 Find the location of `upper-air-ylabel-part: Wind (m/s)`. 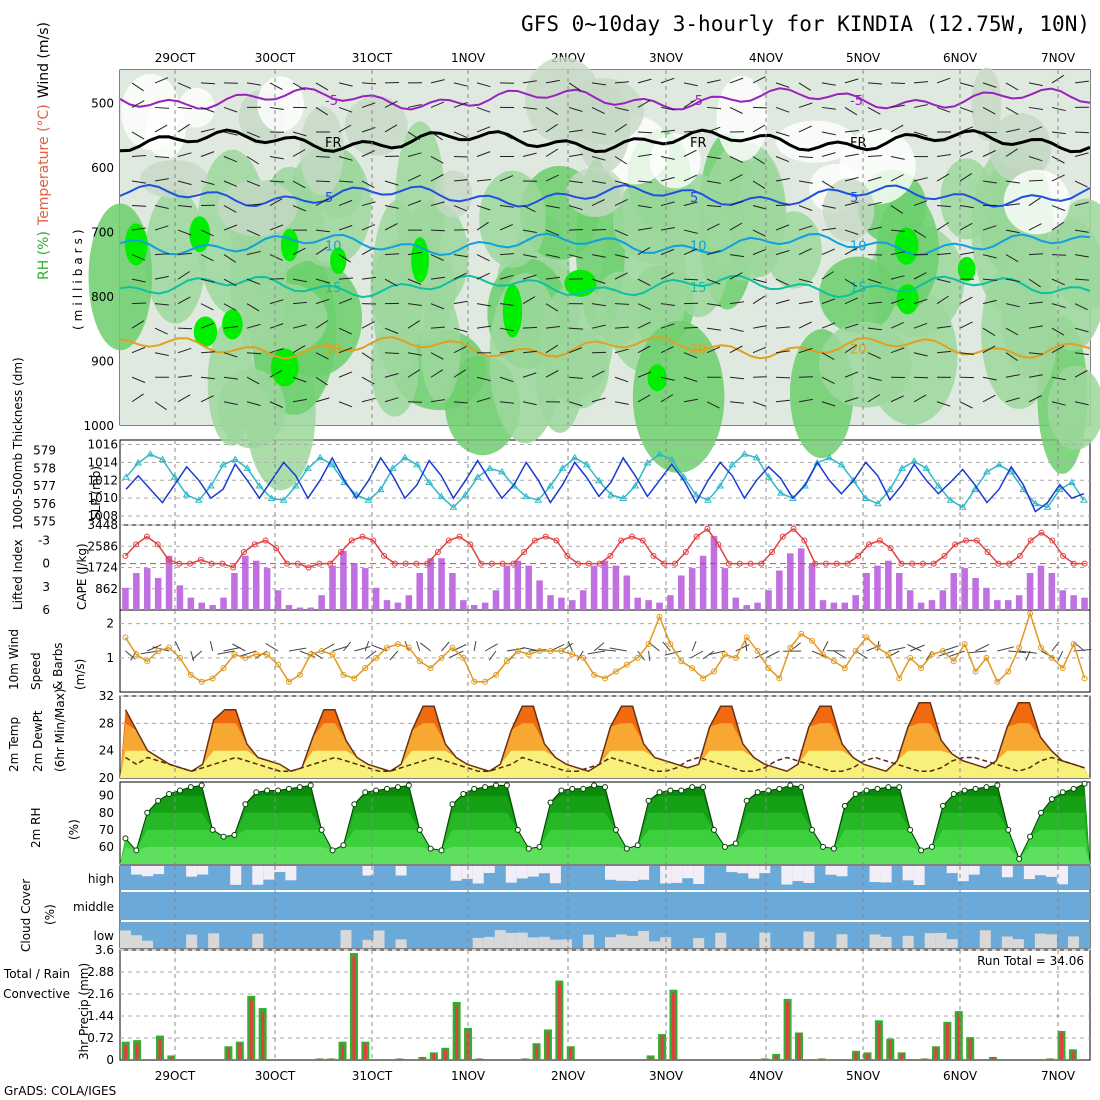

upper-air-ylabel-part: Wind (m/s) is located at coordinates (44, 60).